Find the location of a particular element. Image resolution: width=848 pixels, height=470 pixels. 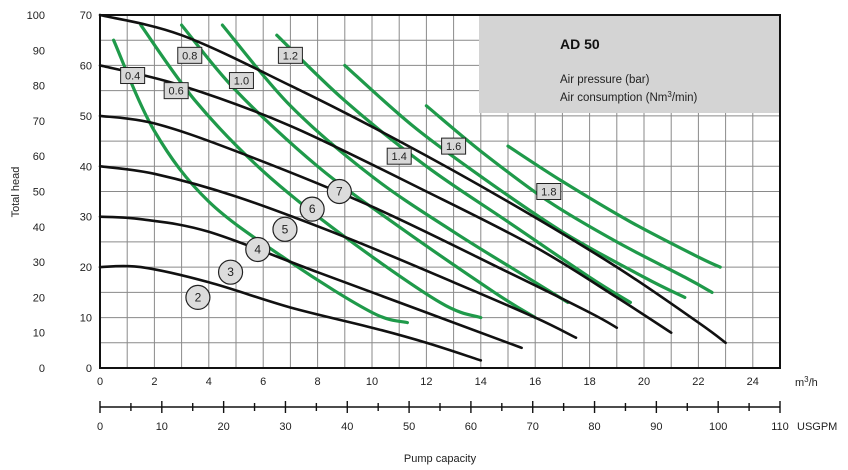

x-tick-label: 4 is located at coordinates (209, 382).